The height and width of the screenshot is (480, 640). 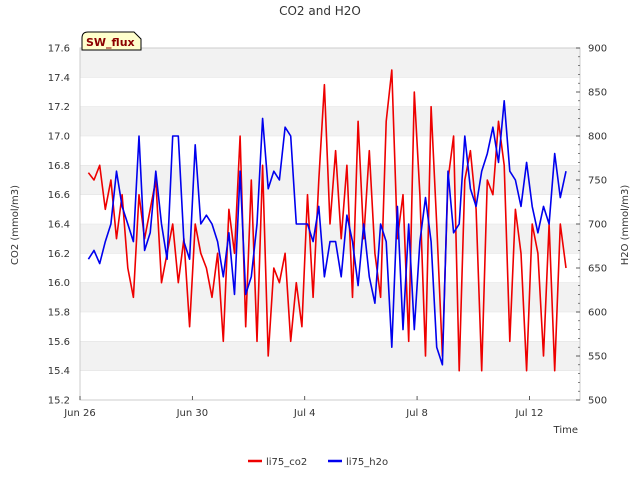 What do you see at coordinates (59, 107) in the screenshot?
I see `left-tick-label-10: 17.2` at bounding box center [59, 107].